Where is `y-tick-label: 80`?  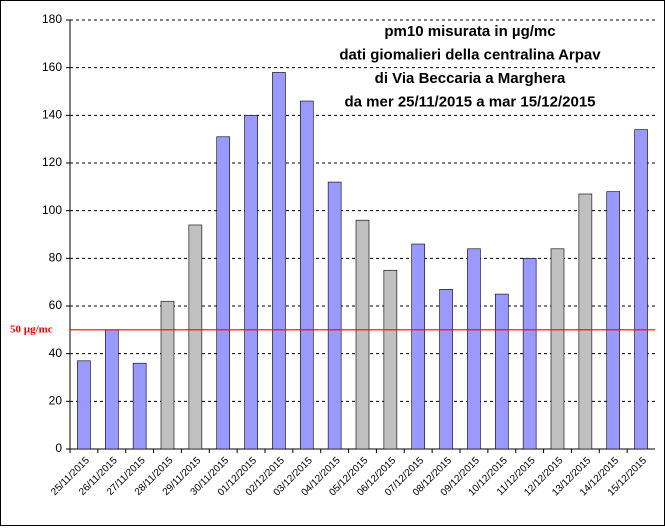 y-tick-label: 80 is located at coordinates (56, 258).